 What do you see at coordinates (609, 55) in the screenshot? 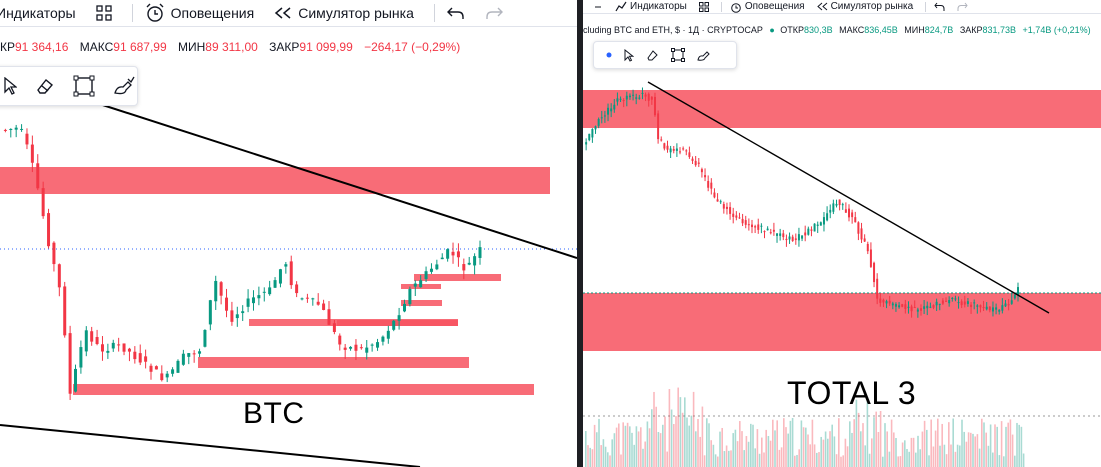
I see `dot-icon` at bounding box center [609, 55].